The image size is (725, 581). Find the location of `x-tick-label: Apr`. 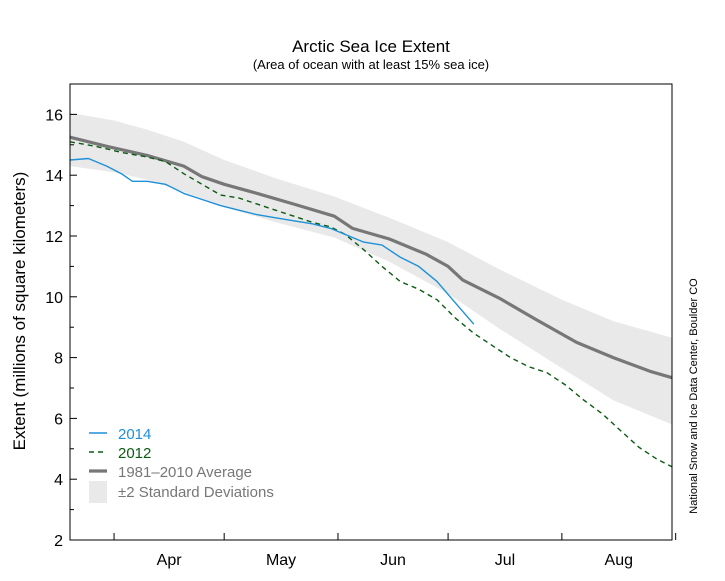

x-tick-label: Apr is located at coordinates (170, 560).